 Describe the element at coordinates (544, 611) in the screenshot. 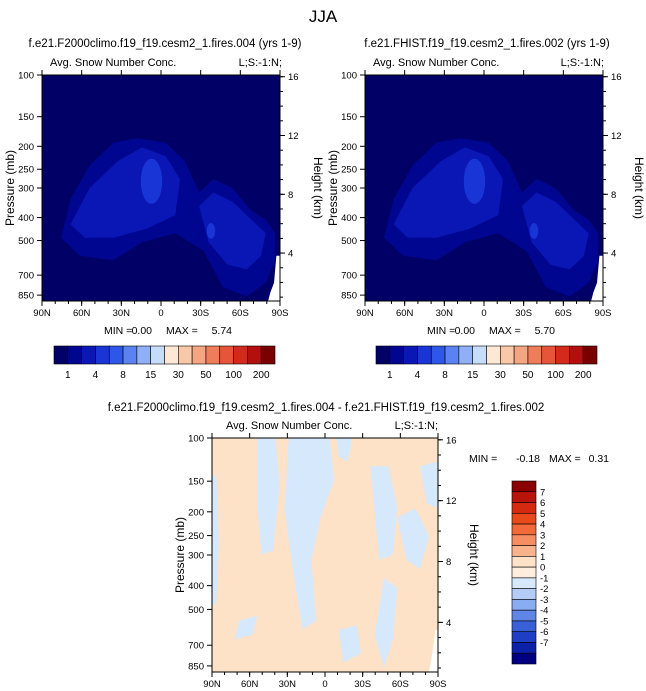

I see `colorbar-label: -4` at that location.